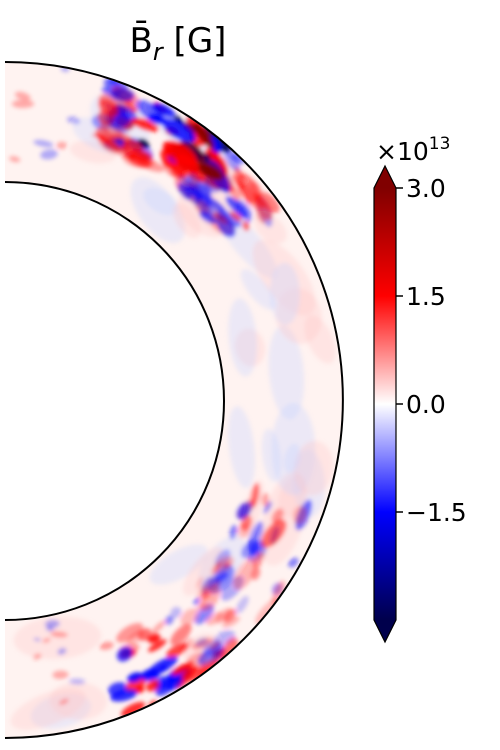 This screenshot has width=500, height=750. Describe the element at coordinates (402, 151) in the screenshot. I see `exponent-base: ×10` at that location.